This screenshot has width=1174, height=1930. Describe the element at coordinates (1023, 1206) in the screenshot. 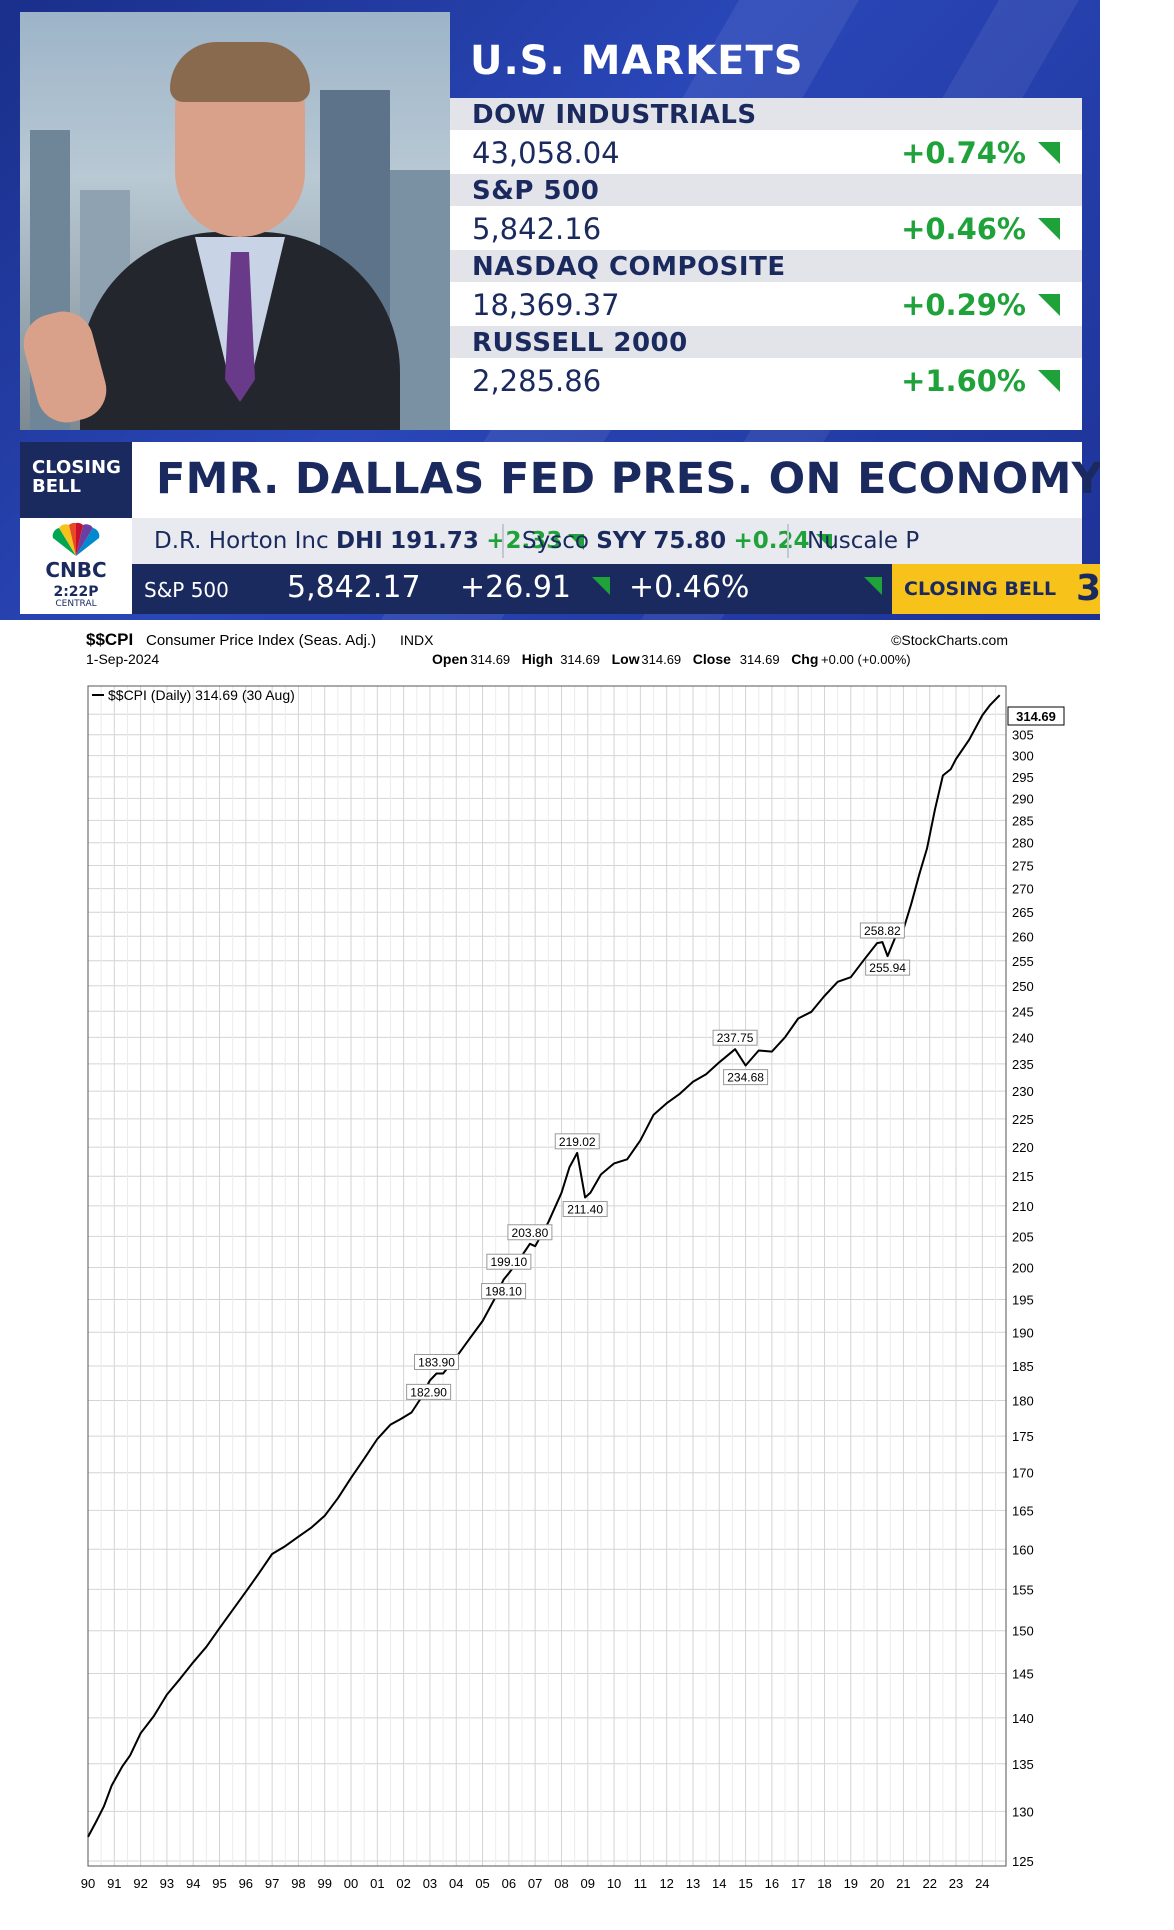

I see `y-tick-label: 210` at that location.